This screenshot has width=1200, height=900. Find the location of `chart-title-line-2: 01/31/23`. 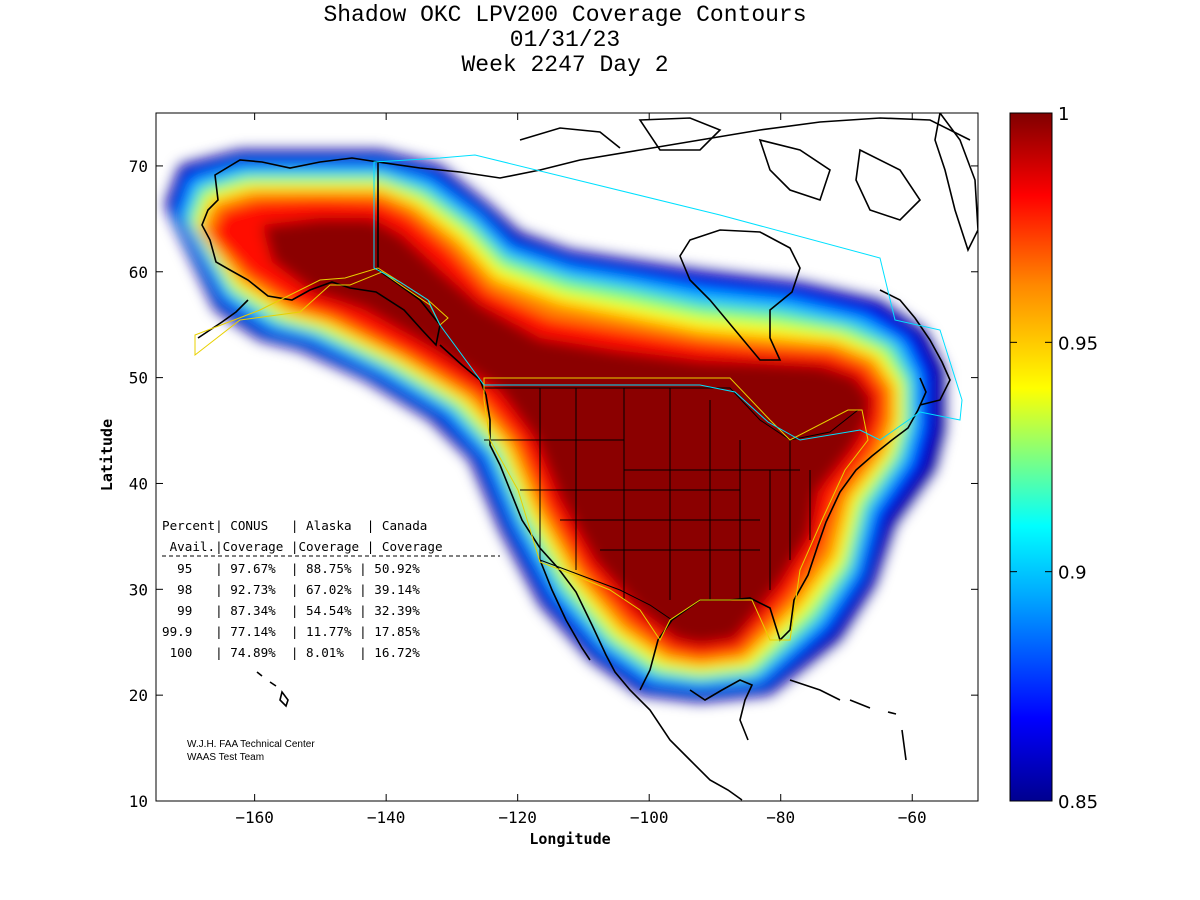

chart-title-line-2: 01/31/23 is located at coordinates (565, 40).